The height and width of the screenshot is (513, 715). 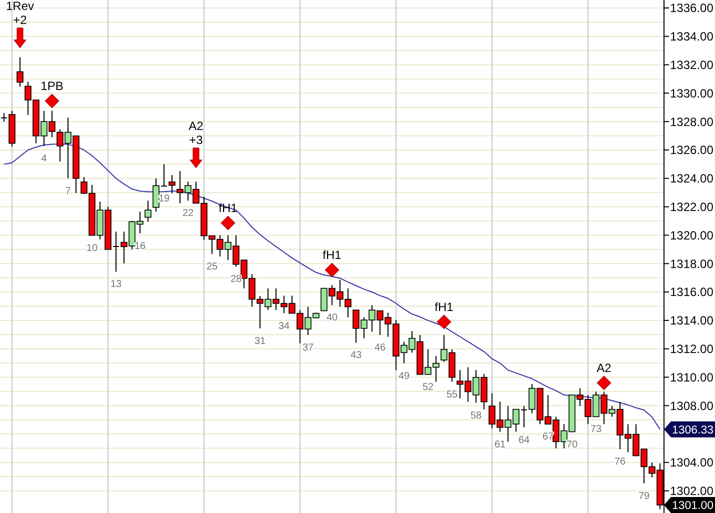 I want to click on x-tick-label: 13, so click(x=116, y=284).